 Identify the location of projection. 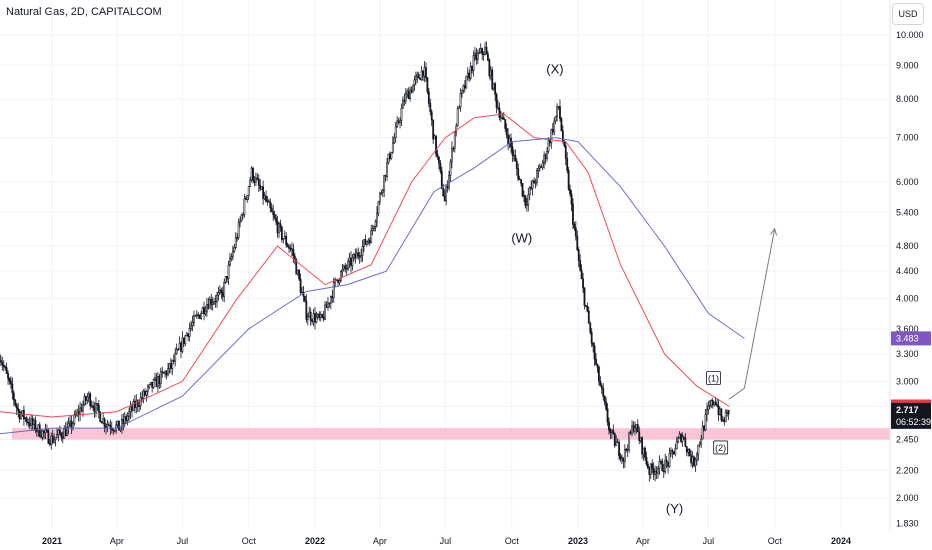
(753, 313).